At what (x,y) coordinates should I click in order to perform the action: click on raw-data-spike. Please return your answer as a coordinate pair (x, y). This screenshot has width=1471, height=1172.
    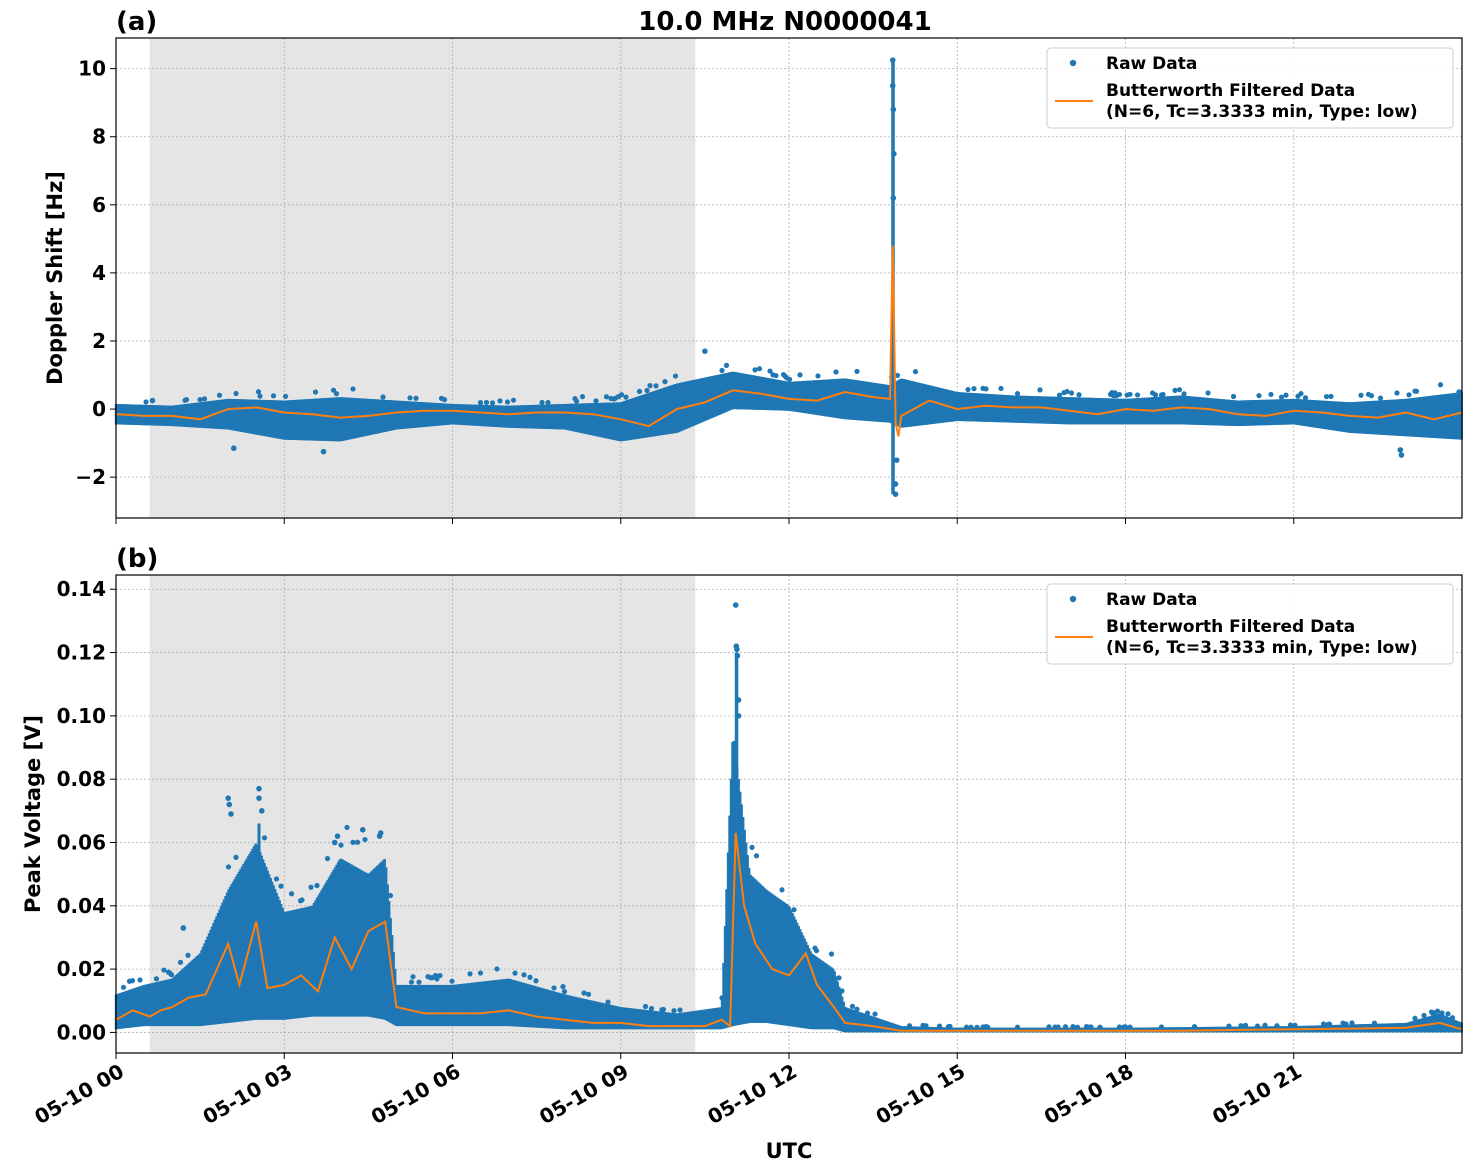
    Looking at the image, I should click on (736, 747).